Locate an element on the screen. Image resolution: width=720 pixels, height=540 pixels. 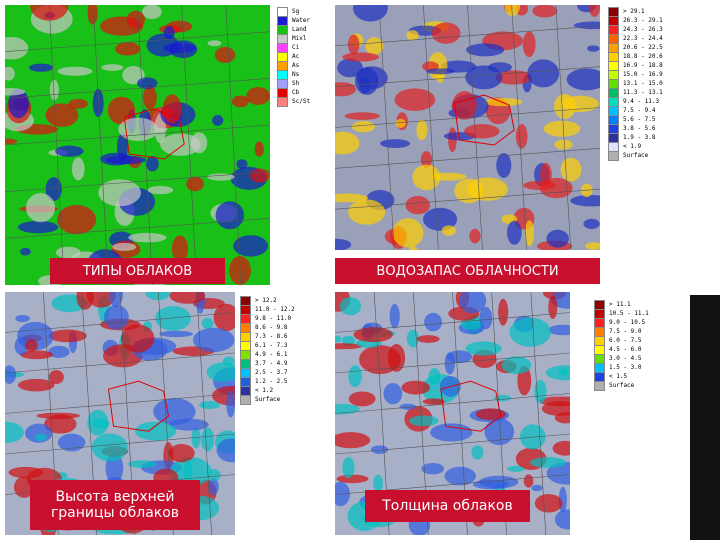
legend-label: 9.0 - 10.5 is located at coordinates (627, 322).